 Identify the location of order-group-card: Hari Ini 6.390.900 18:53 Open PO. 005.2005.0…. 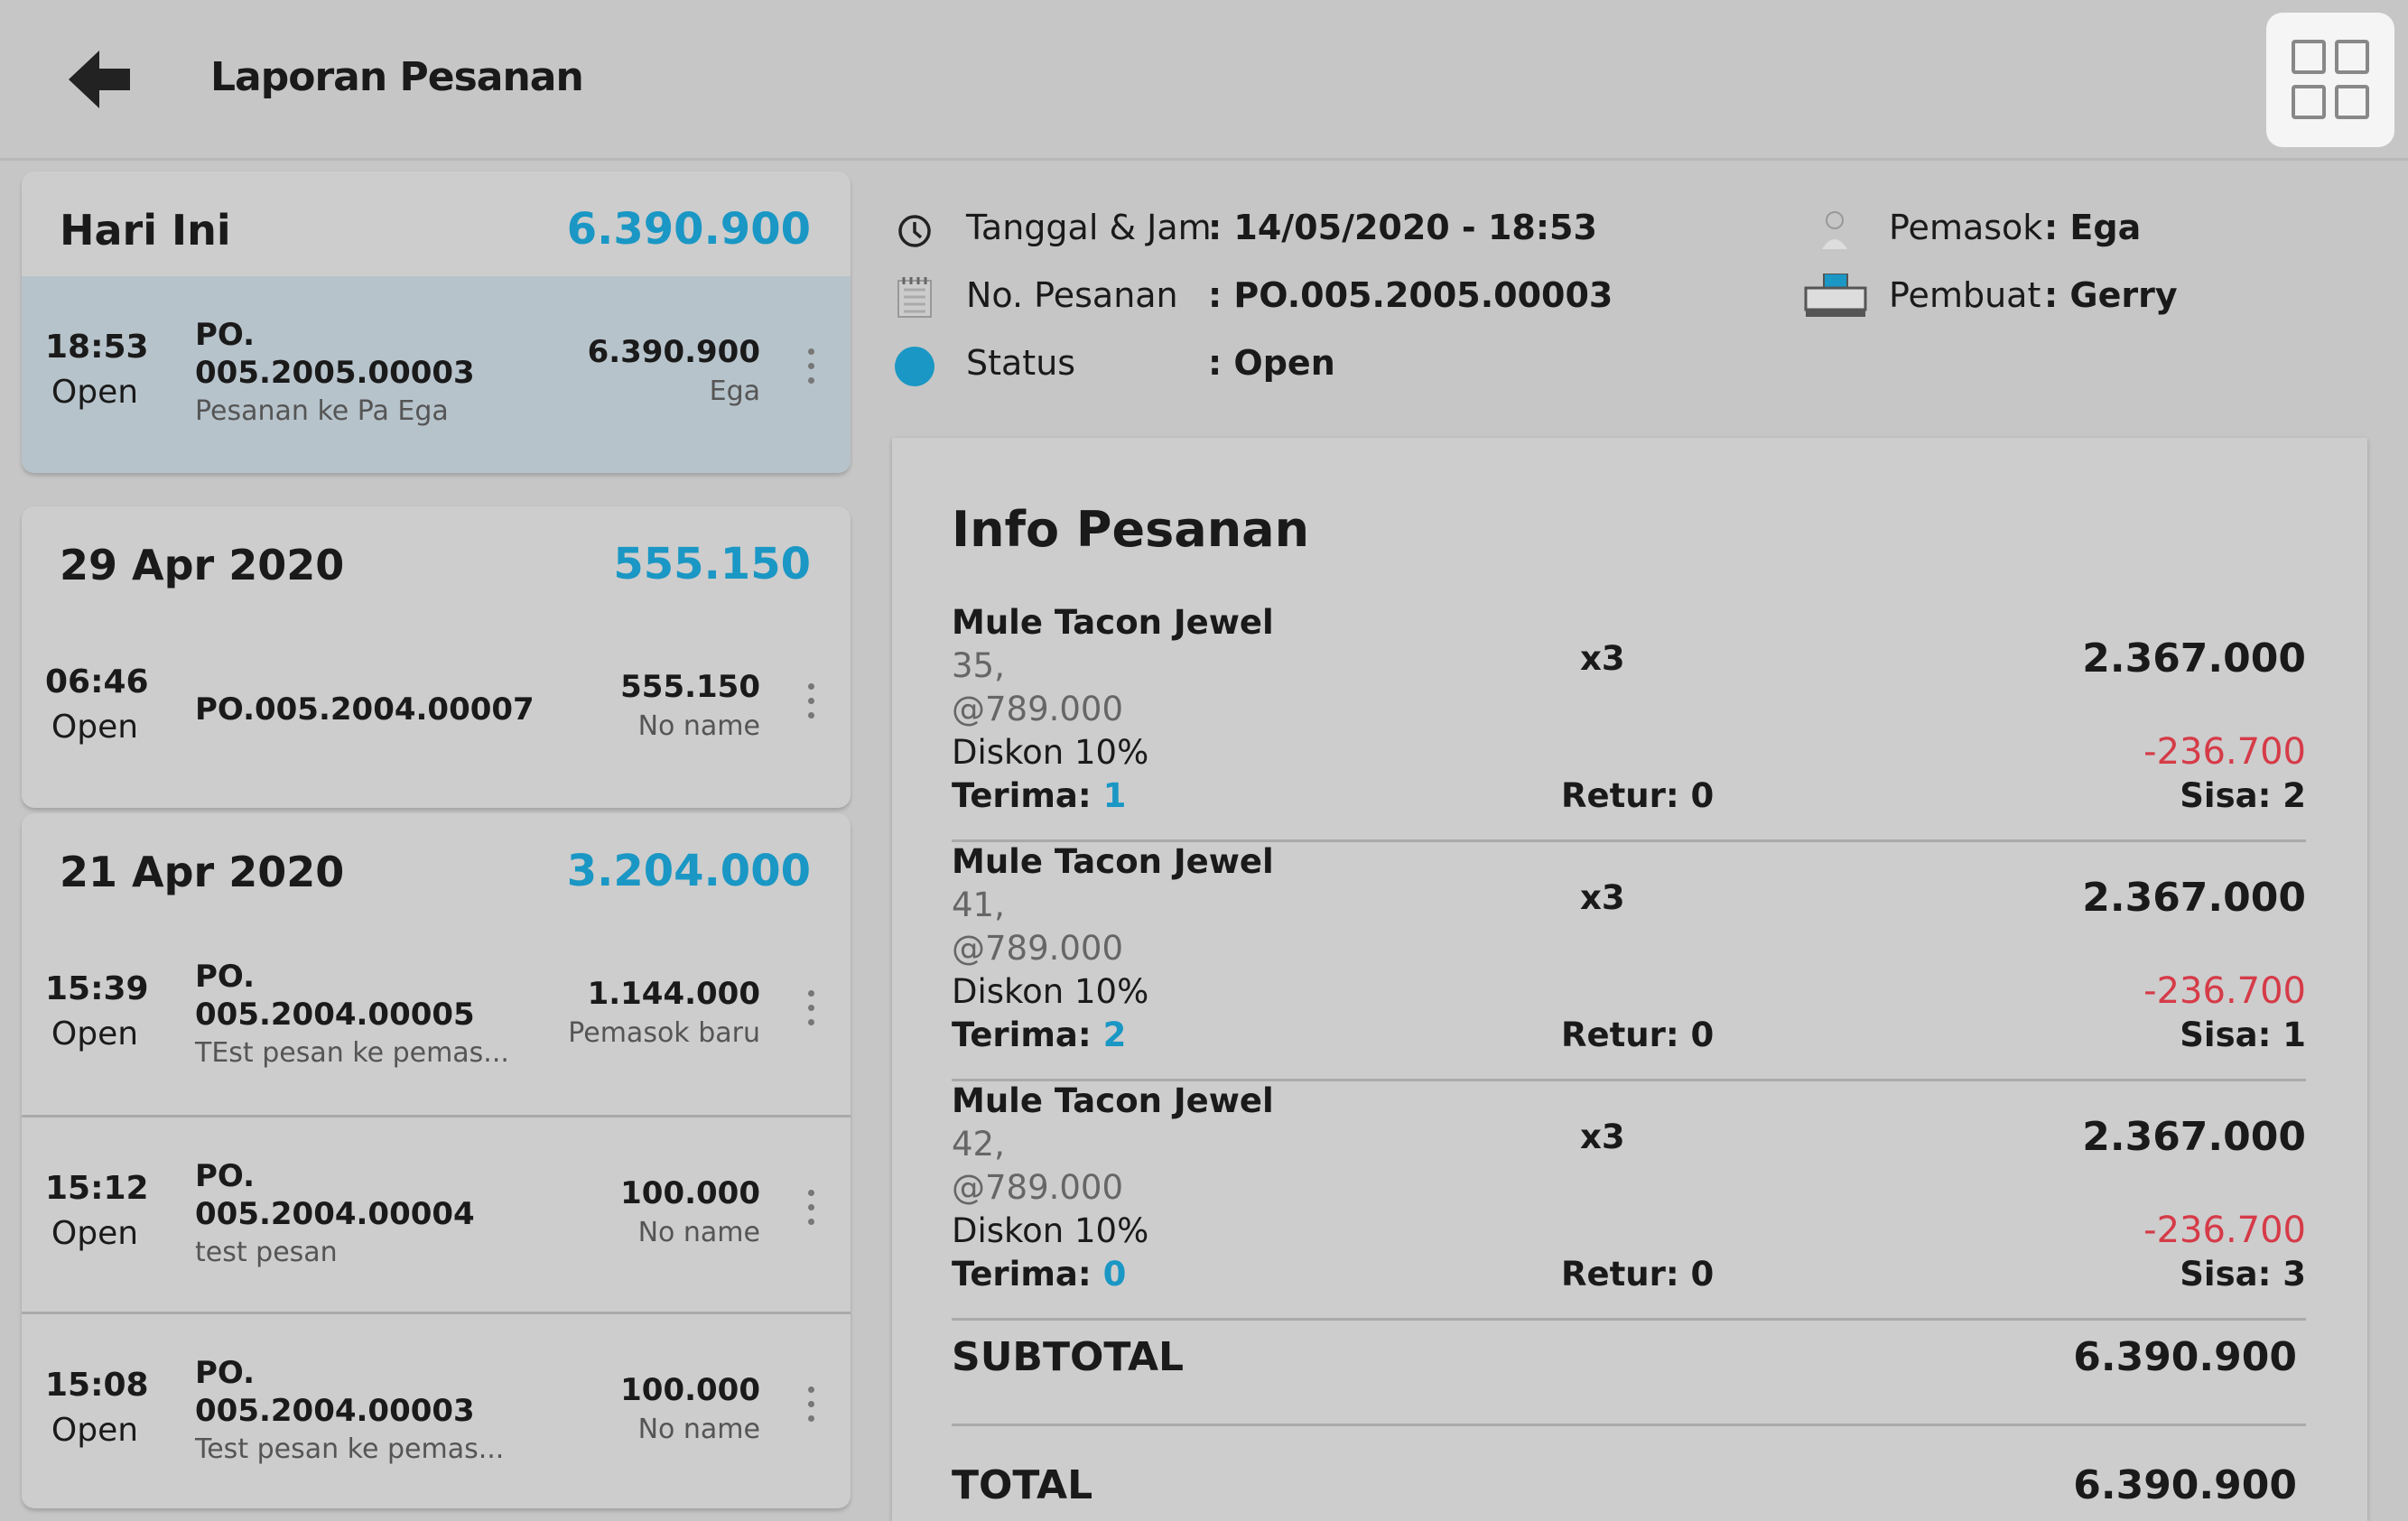
(436, 322).